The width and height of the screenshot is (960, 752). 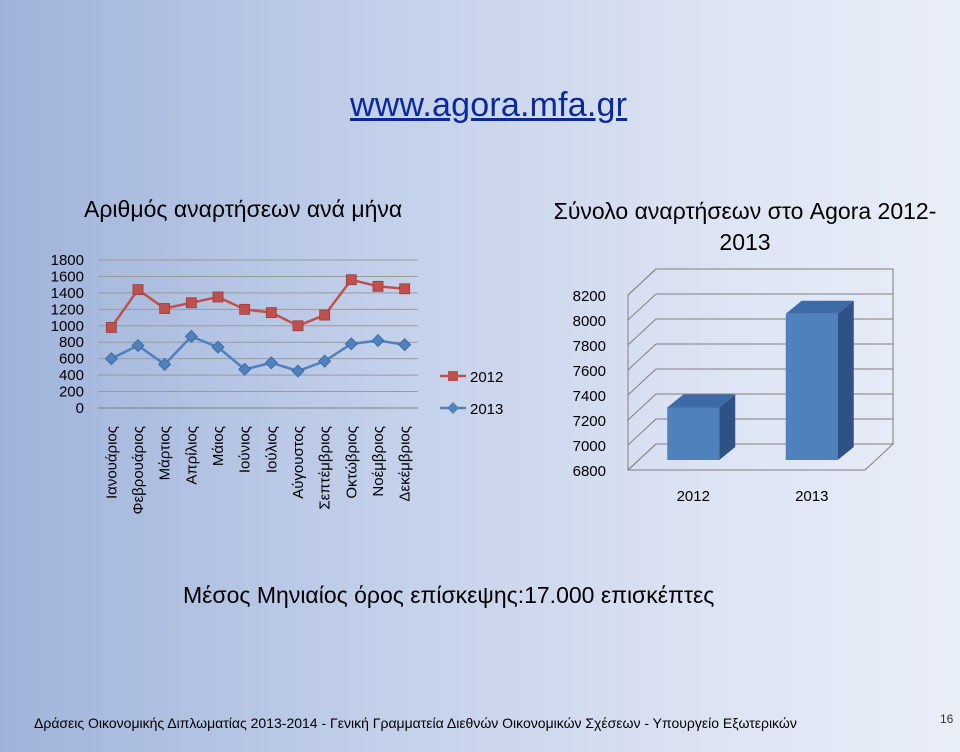 I want to click on x-tick-label: 2012, so click(x=693, y=496).